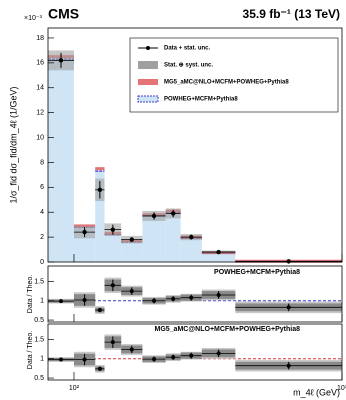 The image size is (346, 400). I want to click on ratio-title: MG5_aMC@NLO+MCFM+POWHEG+Pythia8, so click(228, 329).